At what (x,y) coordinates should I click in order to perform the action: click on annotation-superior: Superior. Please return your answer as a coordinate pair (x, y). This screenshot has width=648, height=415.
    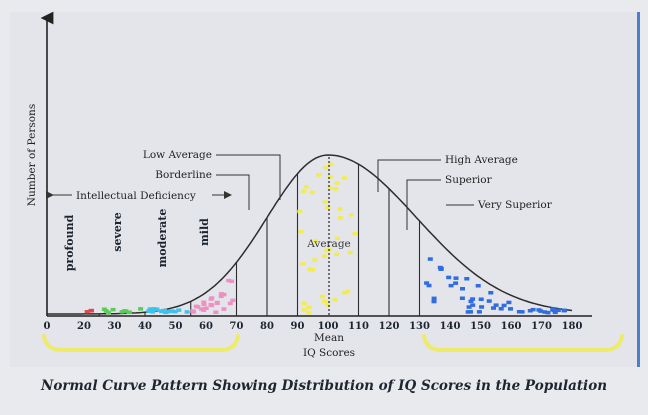
    Looking at the image, I should click on (469, 180).